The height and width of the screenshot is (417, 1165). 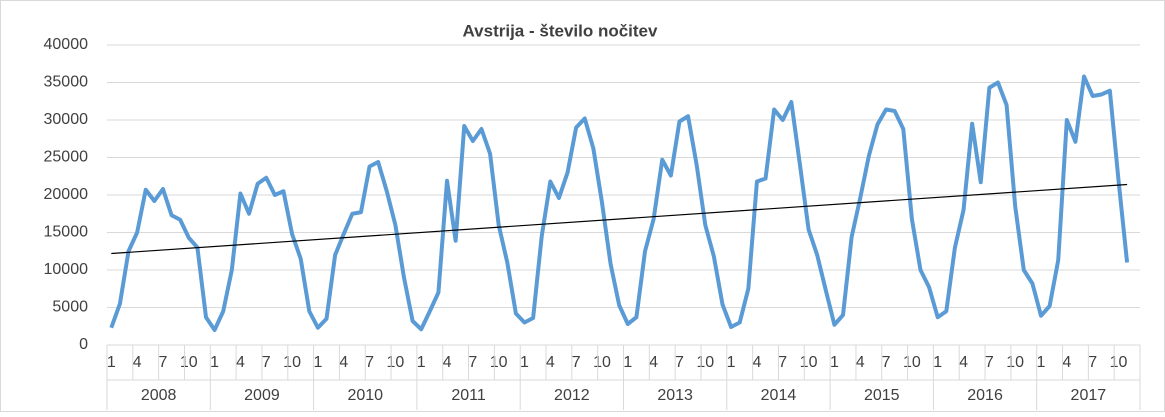 I want to click on x-group-label: 2012, so click(x=572, y=395).